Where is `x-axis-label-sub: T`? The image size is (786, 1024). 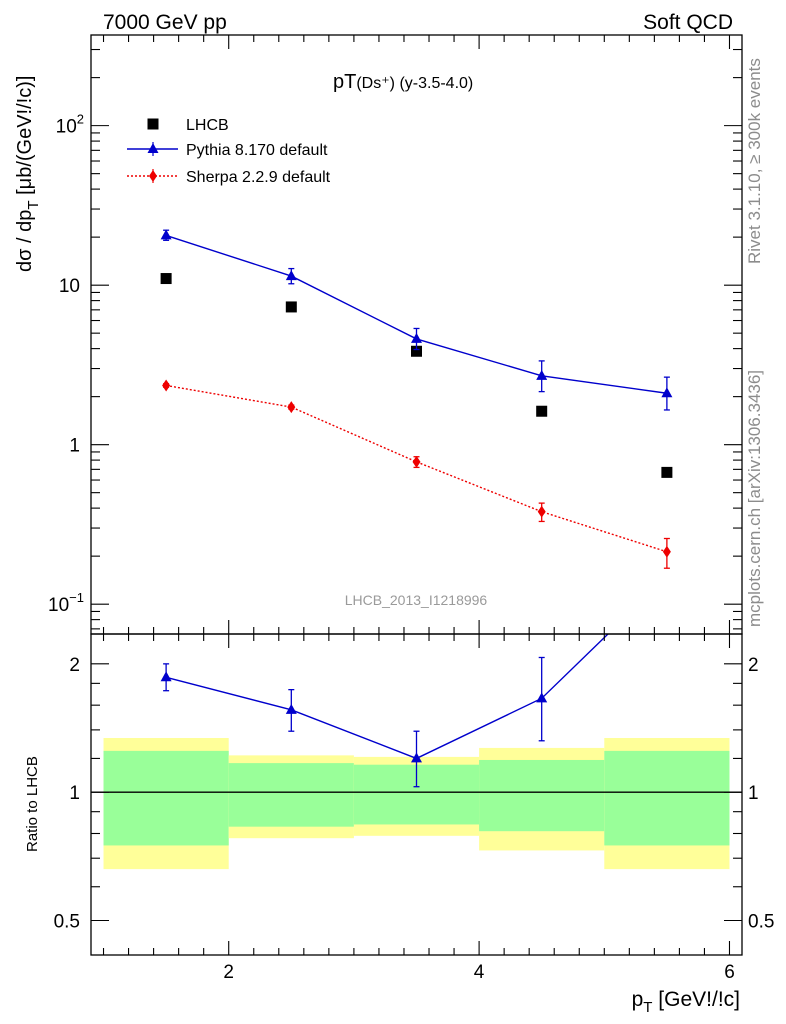 x-axis-label-sub: T is located at coordinates (647, 1007).